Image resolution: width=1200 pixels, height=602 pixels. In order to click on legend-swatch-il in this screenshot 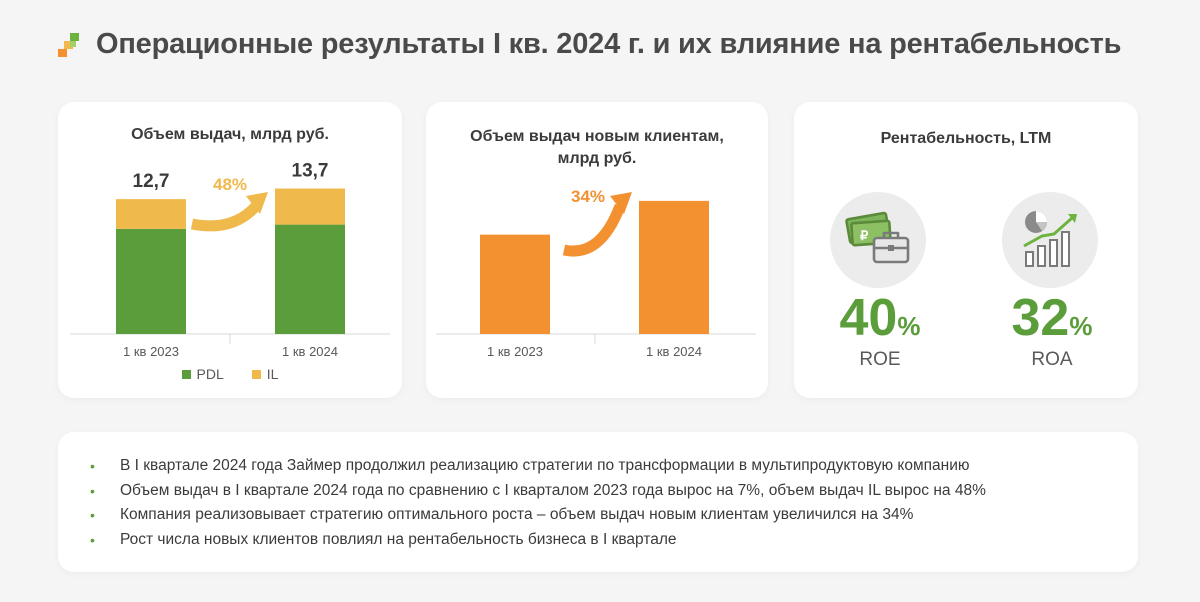, I will do `click(256, 374)`.